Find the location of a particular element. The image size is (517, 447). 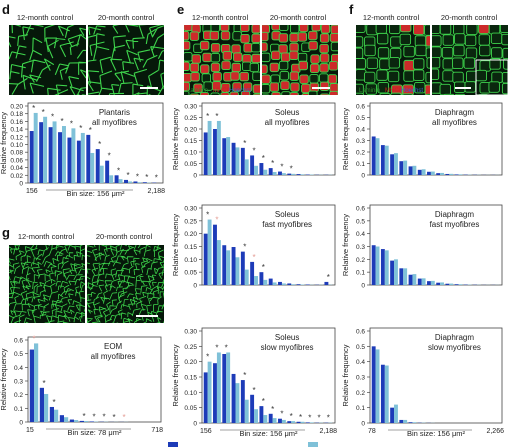

panel-f-chart-all-ytick-label: 0 is located at coordinates (363, 176).